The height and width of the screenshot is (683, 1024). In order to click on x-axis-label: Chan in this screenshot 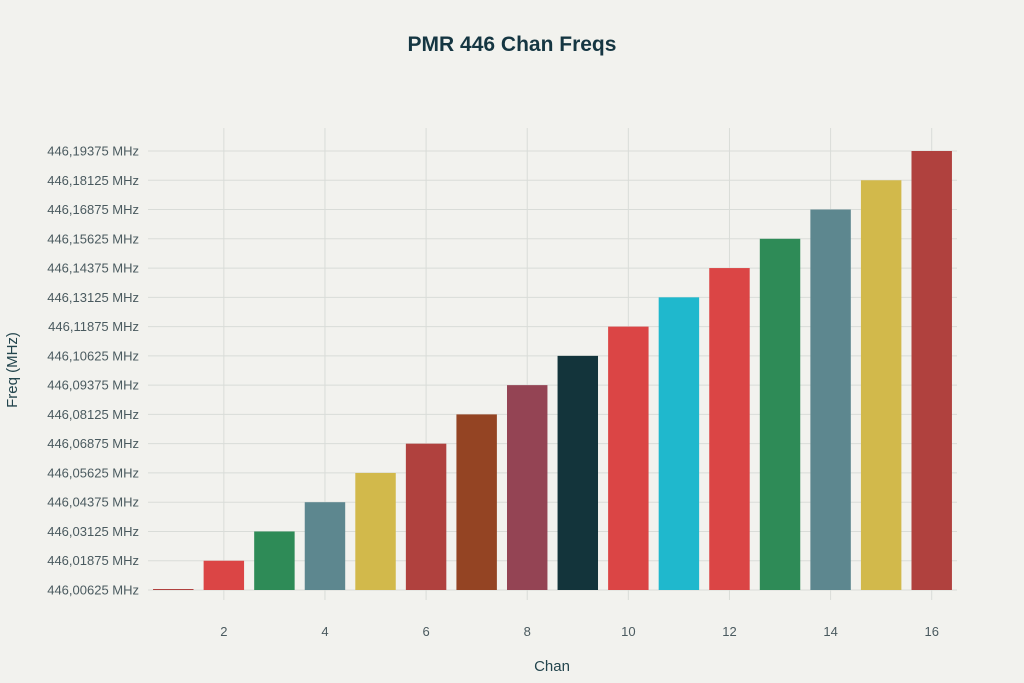, I will do `click(552, 666)`.